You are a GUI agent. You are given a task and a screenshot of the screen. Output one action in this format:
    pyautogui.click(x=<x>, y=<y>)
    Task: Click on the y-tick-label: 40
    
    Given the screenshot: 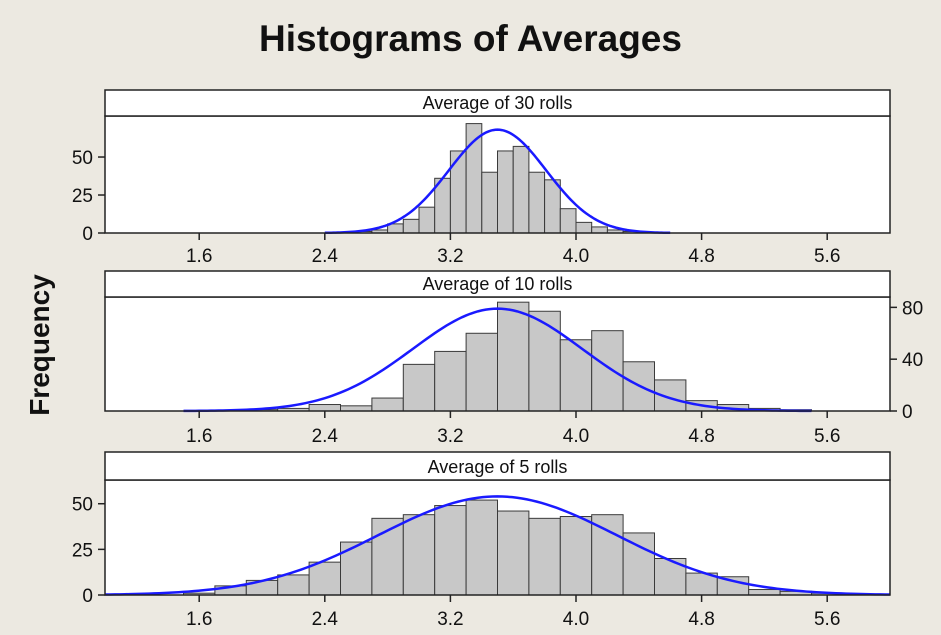 What is the action you would take?
    pyautogui.click(x=912, y=360)
    